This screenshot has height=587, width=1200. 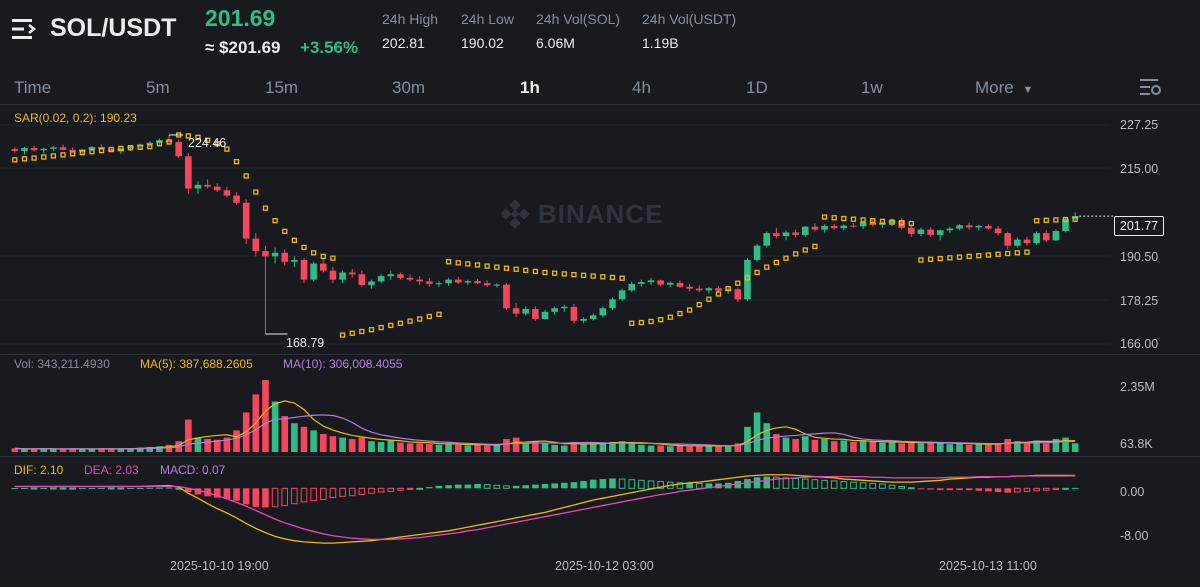 What do you see at coordinates (757, 87) in the screenshot?
I see `tab-1d: 1D` at bounding box center [757, 87].